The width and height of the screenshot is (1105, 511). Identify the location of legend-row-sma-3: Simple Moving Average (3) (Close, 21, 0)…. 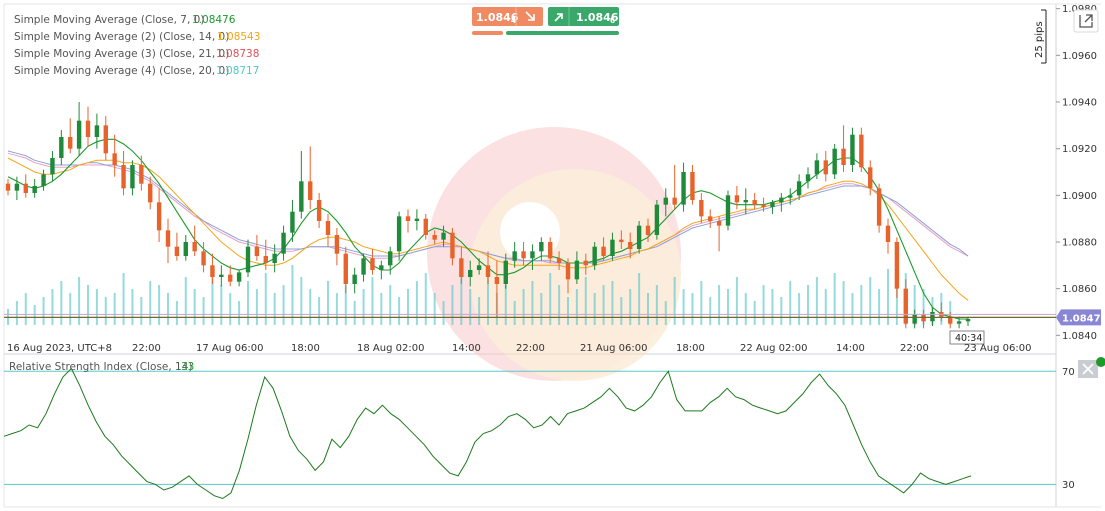
(136, 54).